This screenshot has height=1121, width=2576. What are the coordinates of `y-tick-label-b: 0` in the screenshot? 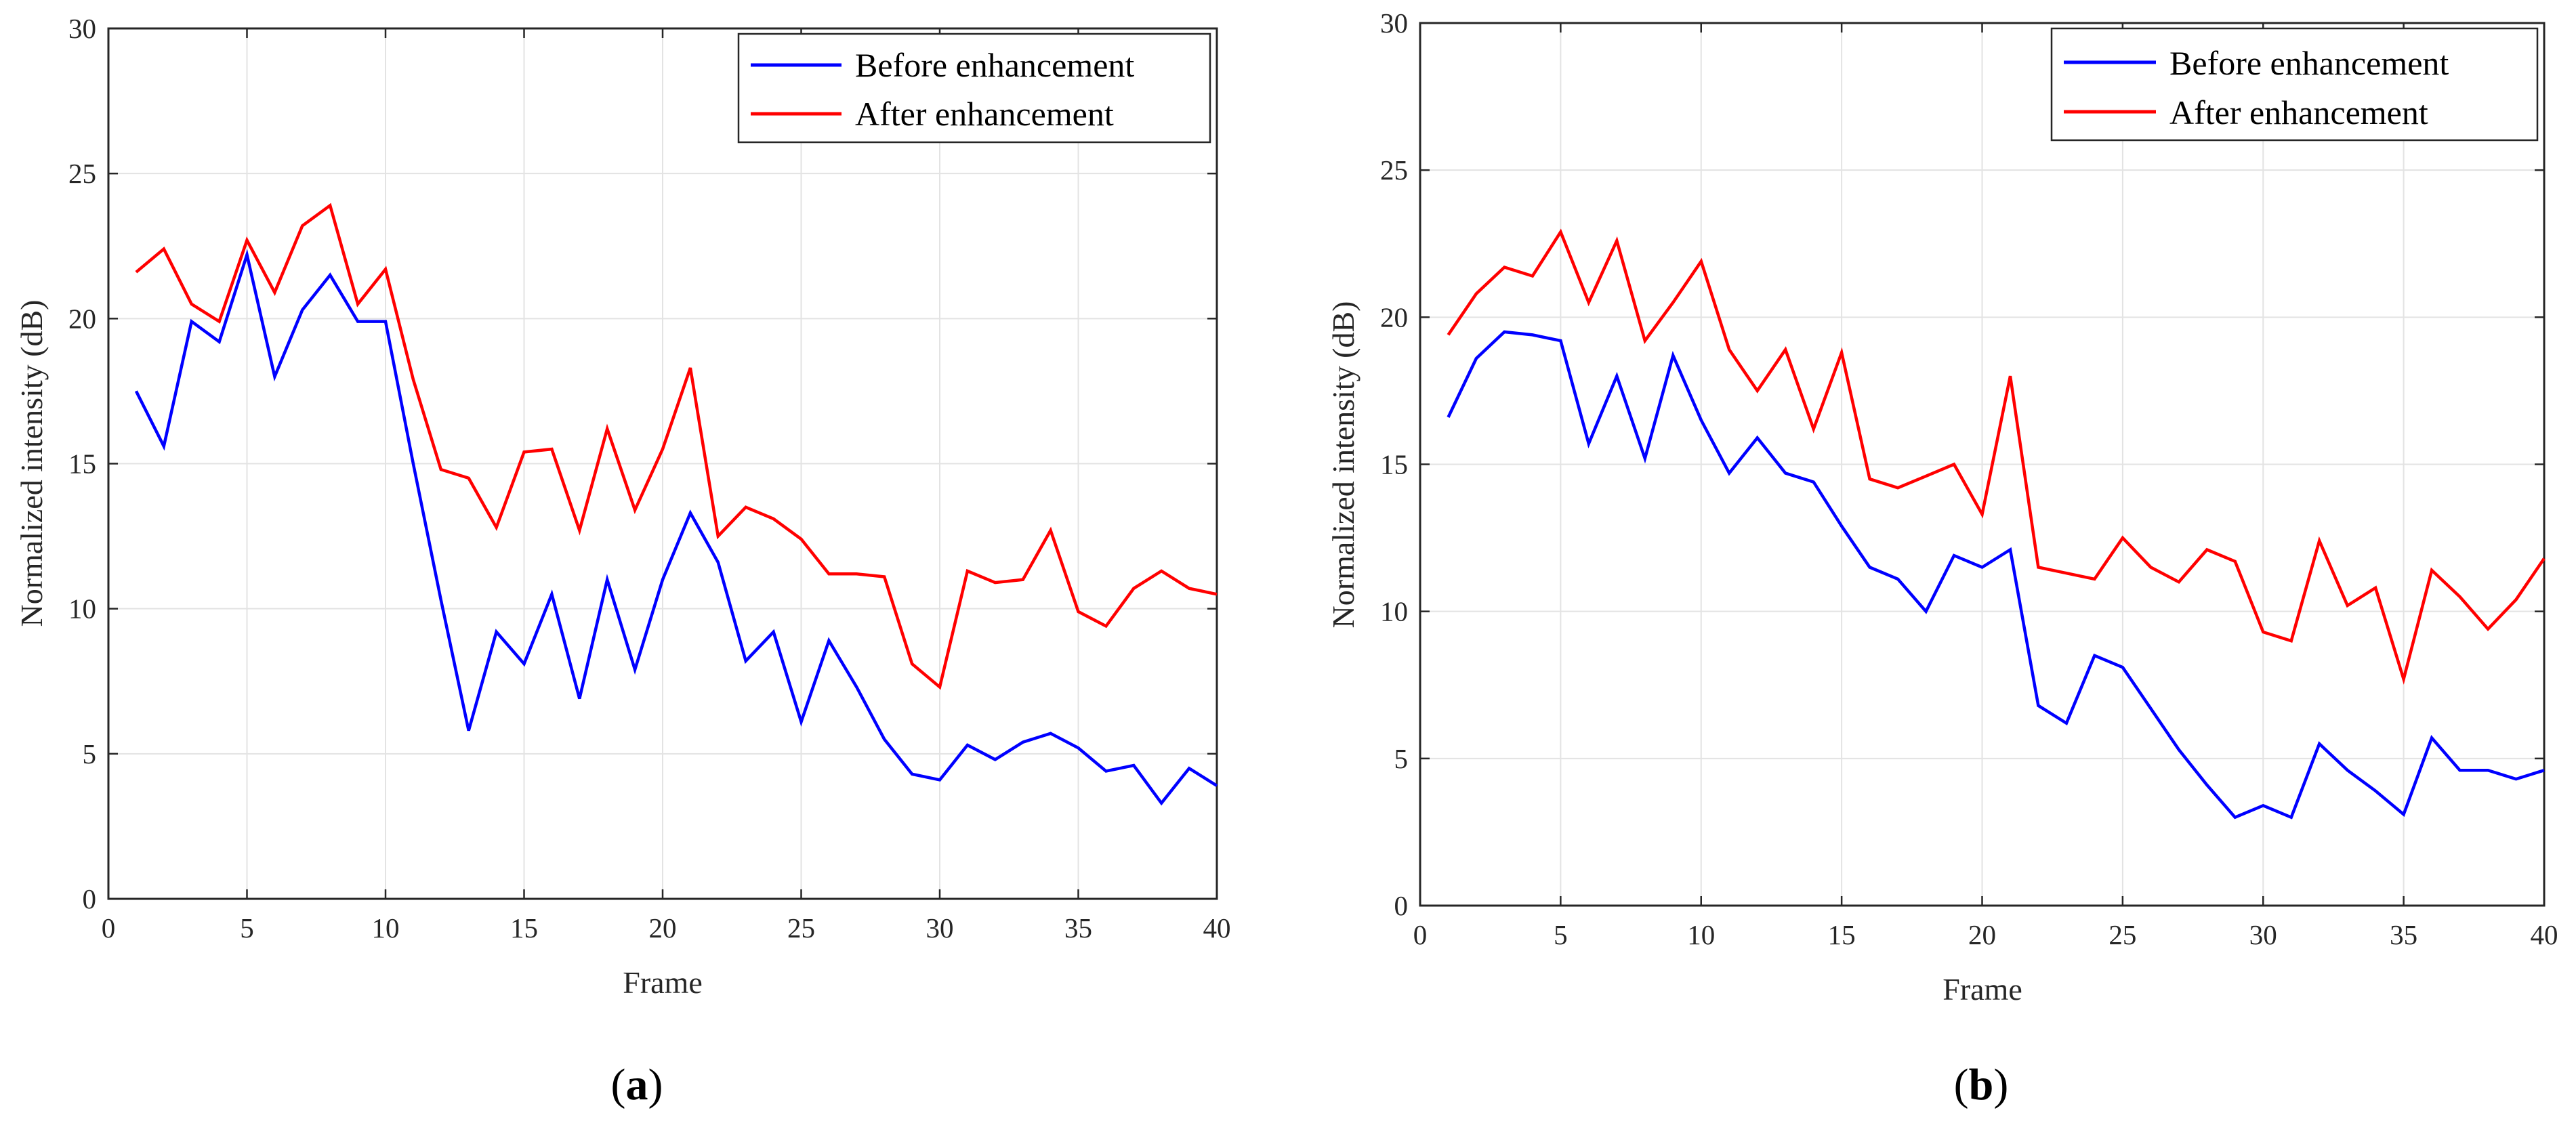 It's located at (1401, 905).